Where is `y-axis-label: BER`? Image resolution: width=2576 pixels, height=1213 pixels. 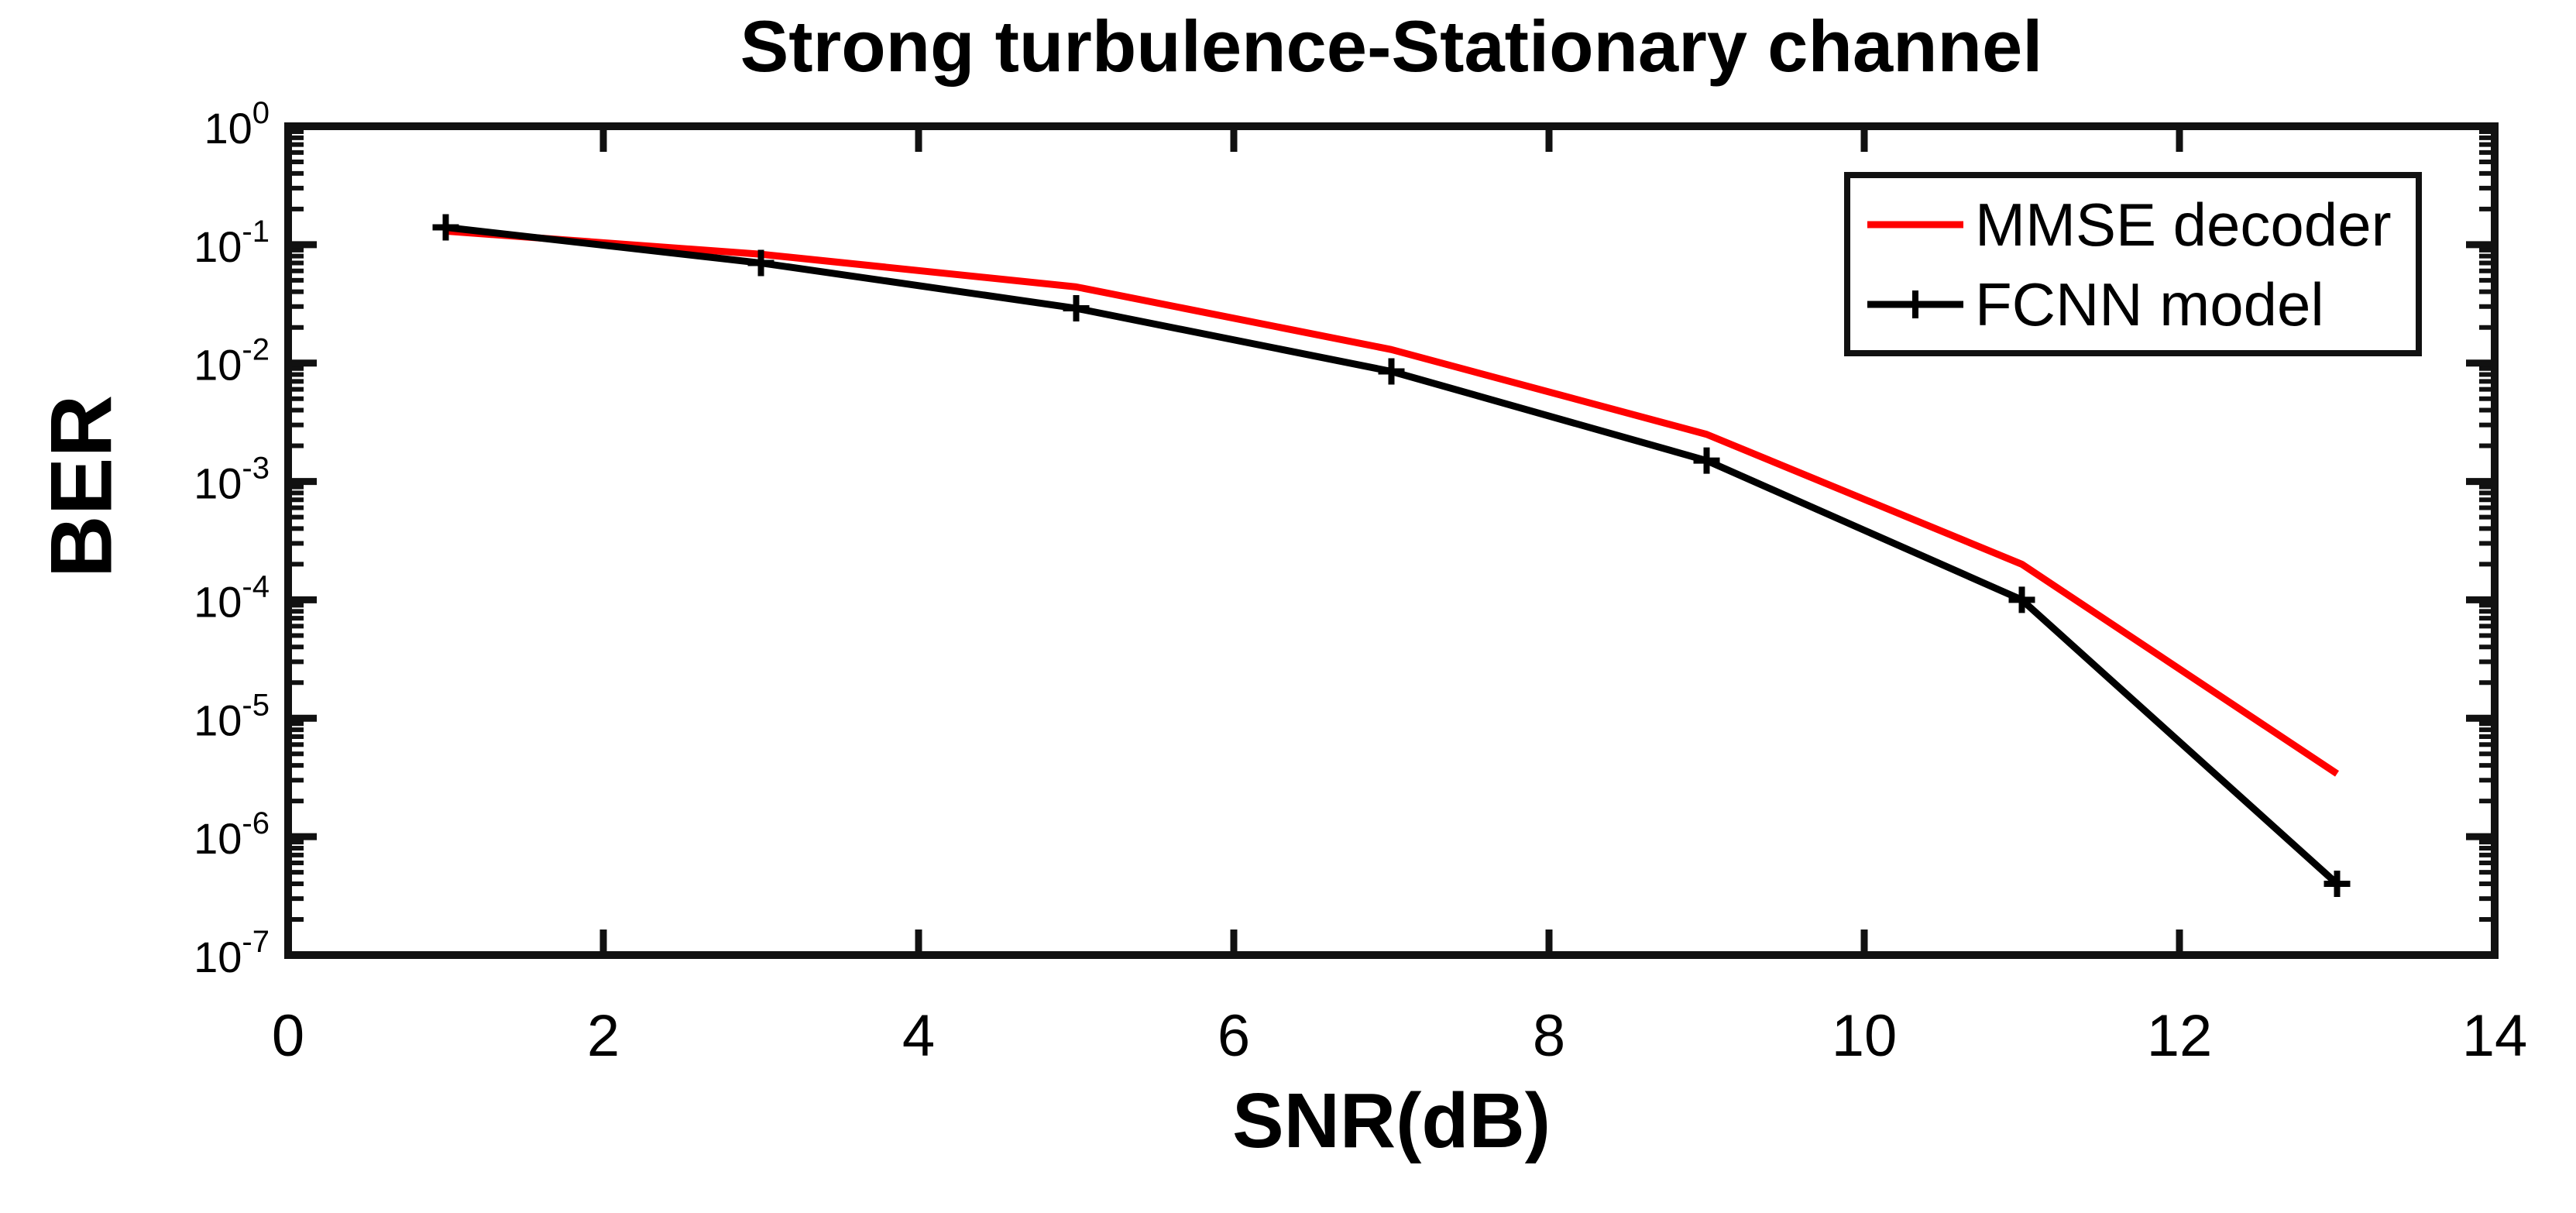 y-axis-label: BER is located at coordinates (81, 486).